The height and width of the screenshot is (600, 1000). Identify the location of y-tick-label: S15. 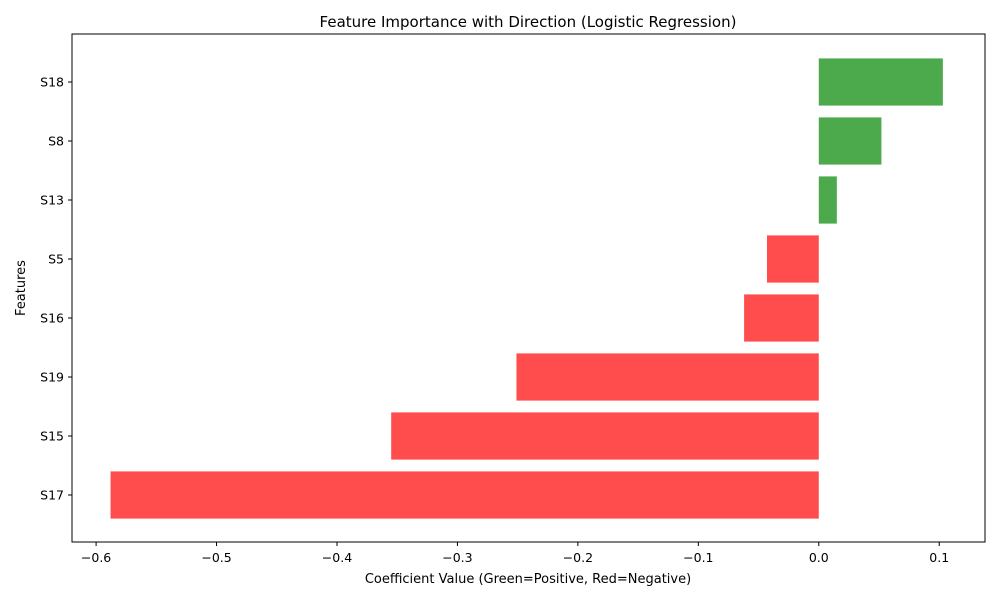
(52, 436).